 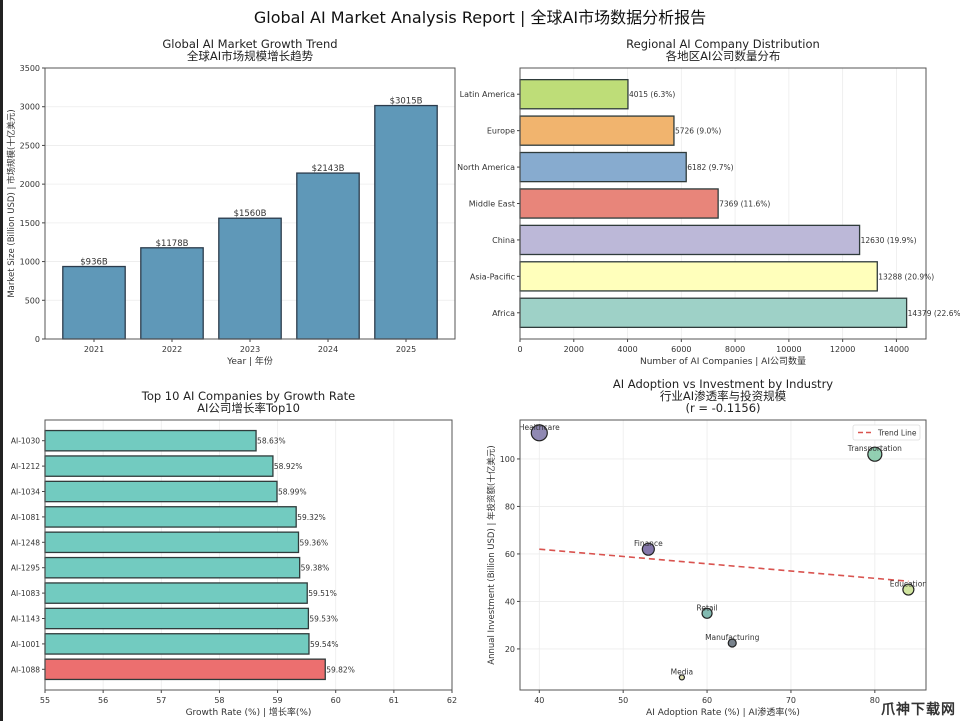 What do you see at coordinates (909, 584) in the screenshot?
I see `point-label: Education` at bounding box center [909, 584].